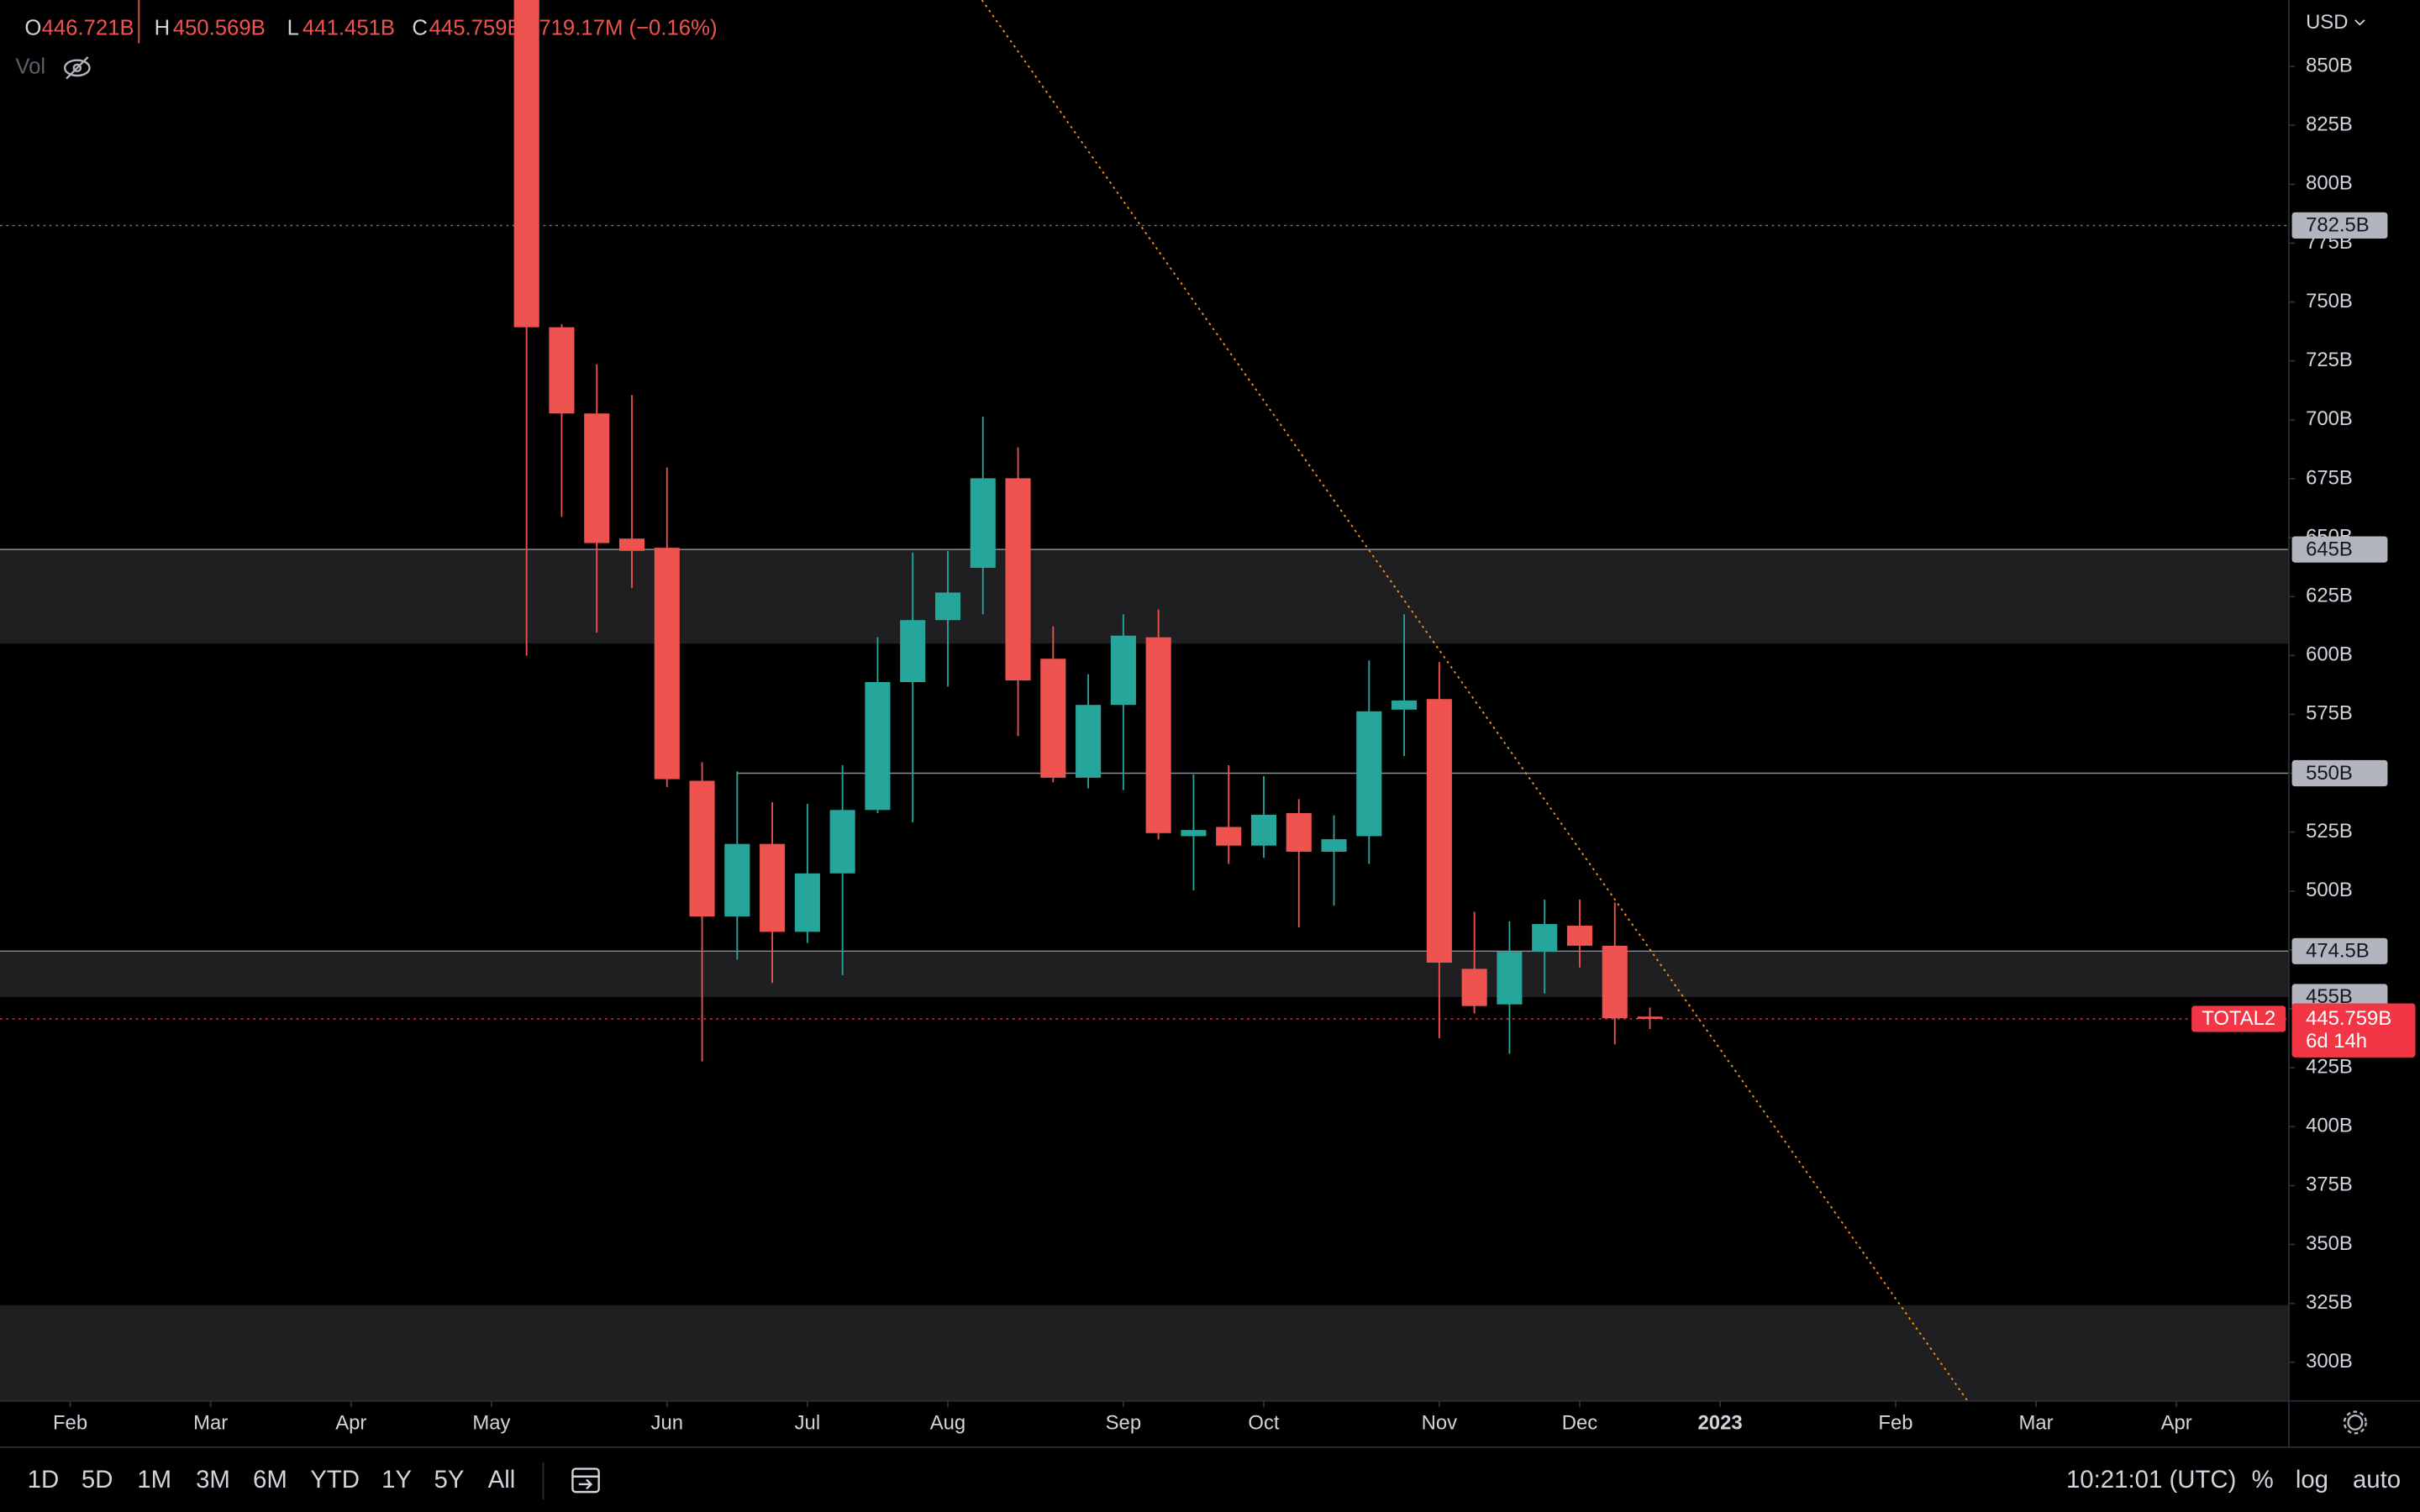  Describe the element at coordinates (667, 1423) in the screenshot. I see `x-tick-label: Jun` at that location.